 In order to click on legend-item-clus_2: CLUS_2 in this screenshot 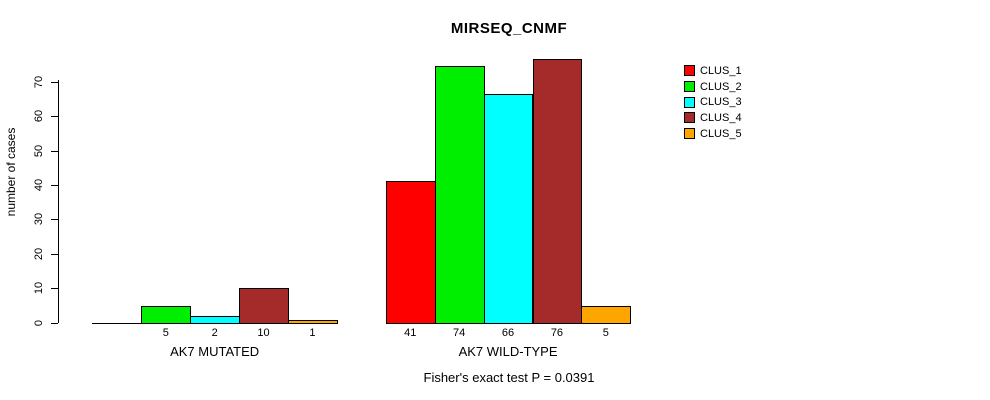, I will do `click(713, 87)`.